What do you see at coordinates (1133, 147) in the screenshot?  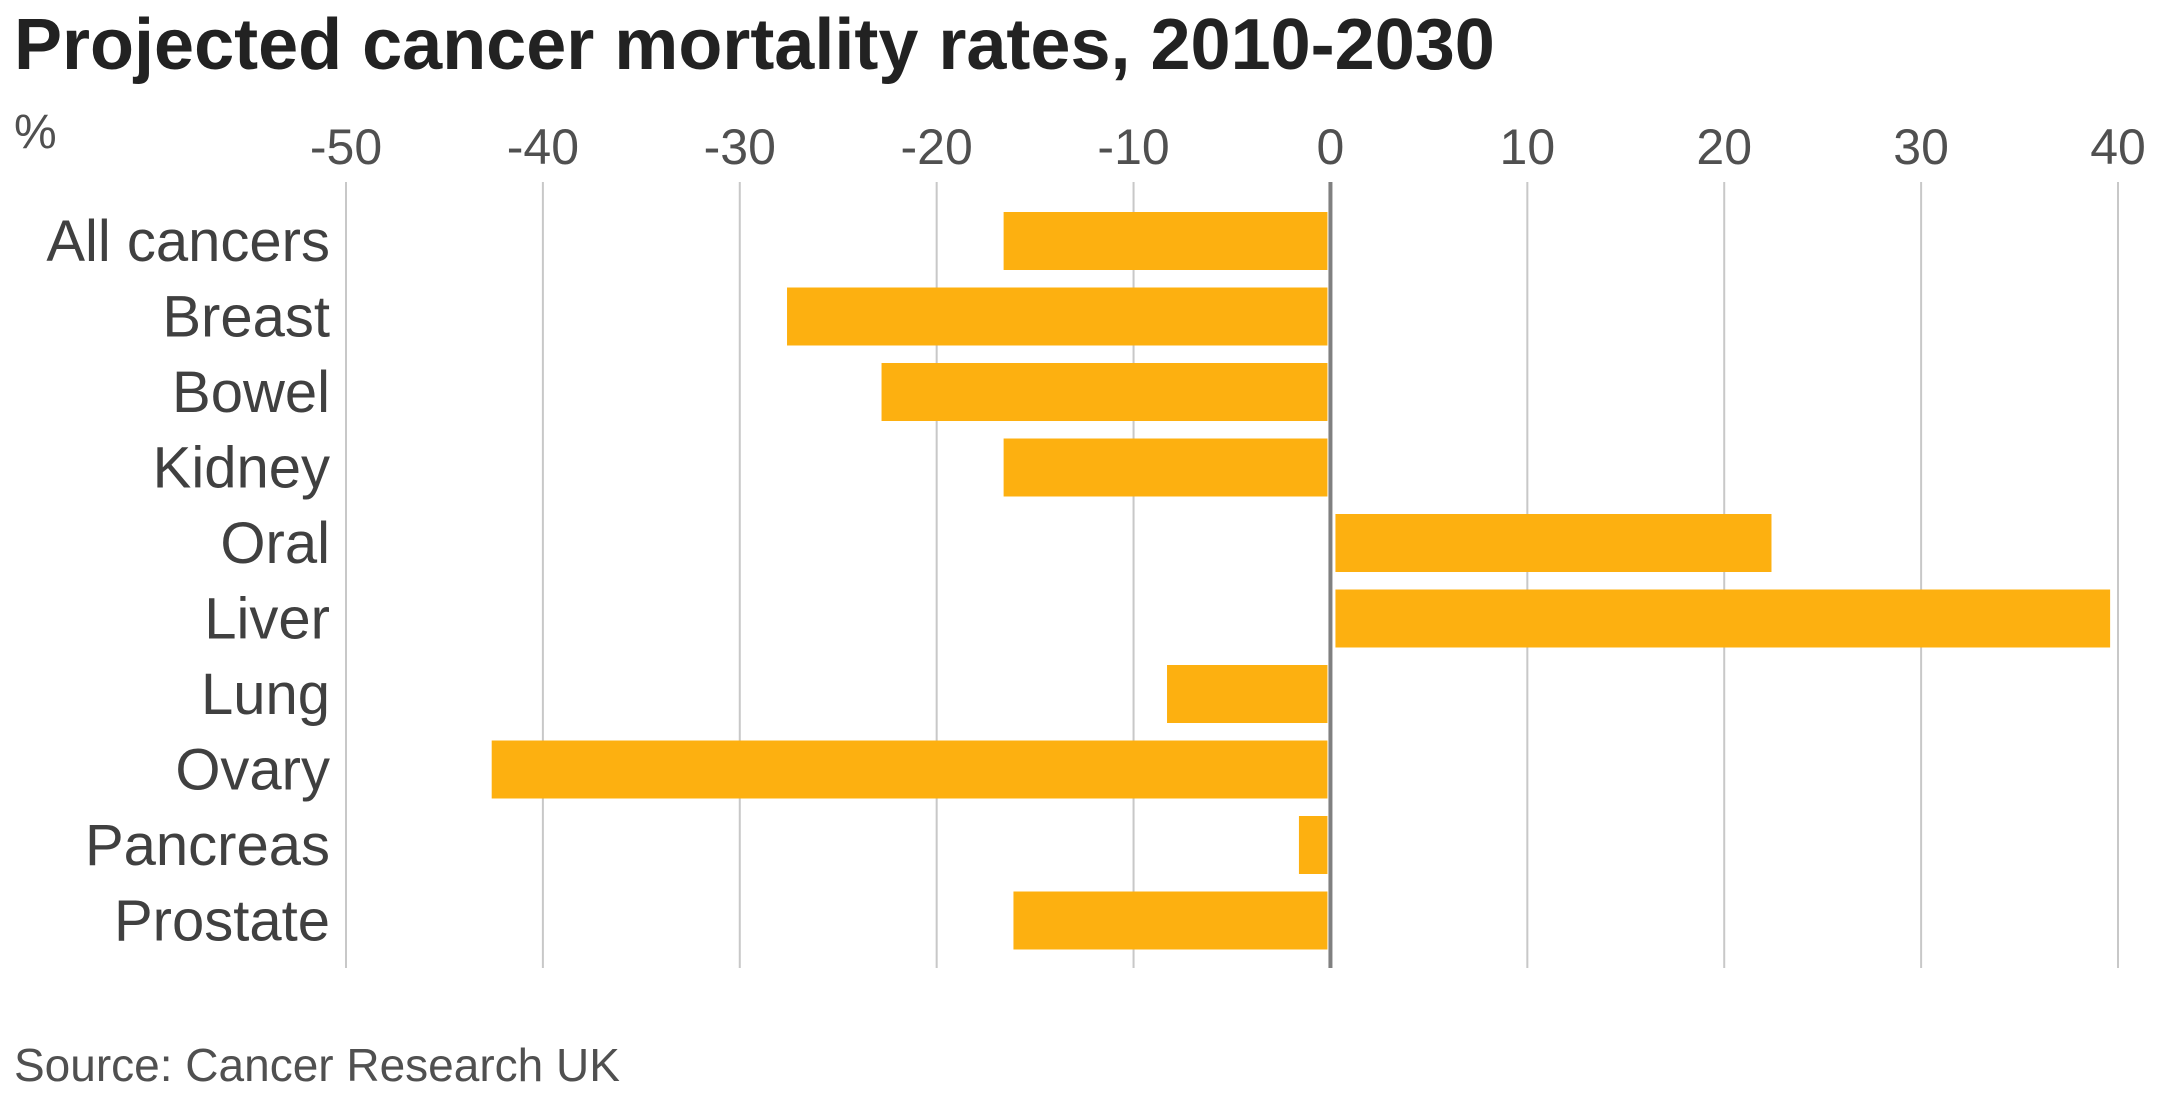 I see `x-tick-label: -10` at bounding box center [1133, 147].